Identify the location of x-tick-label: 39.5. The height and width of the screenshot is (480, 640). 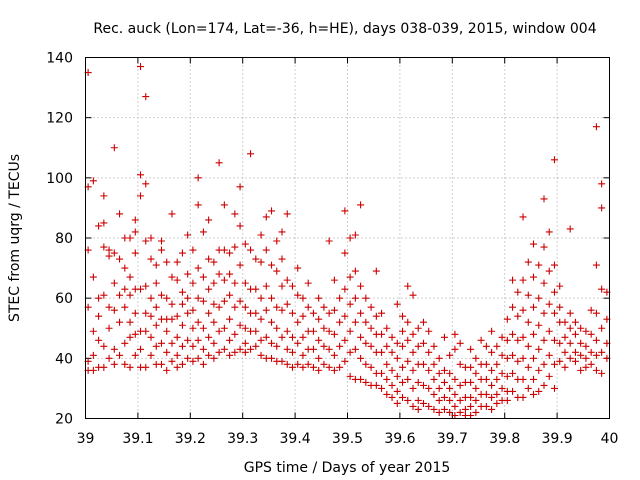
(347, 439).